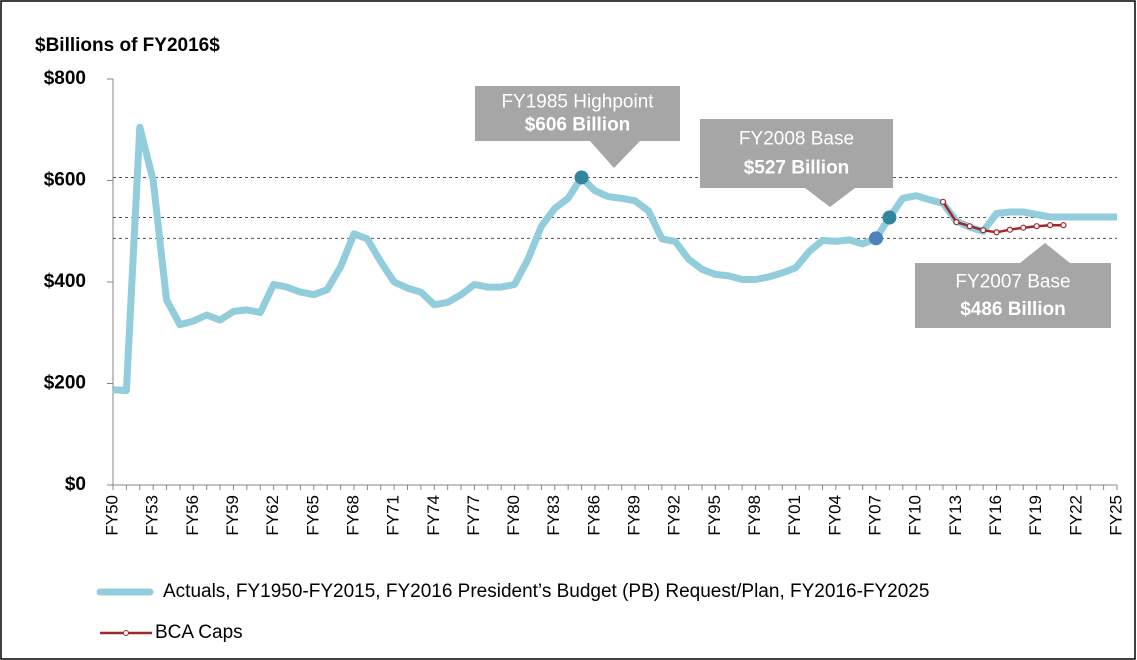 This screenshot has height=660, width=1137. Describe the element at coordinates (593, 515) in the screenshot. I see `x-tick-label: FY86` at that location.